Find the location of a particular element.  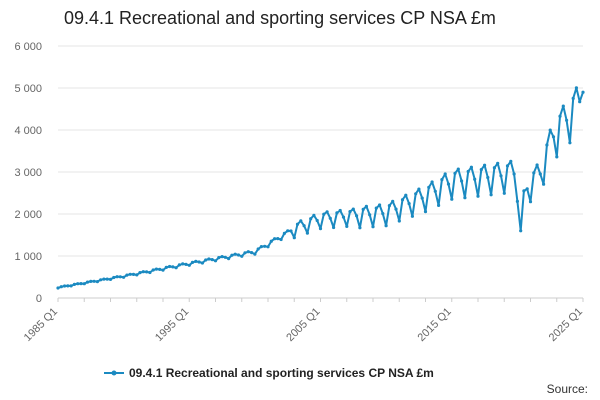

source-label: Source: is located at coordinates (567, 389).